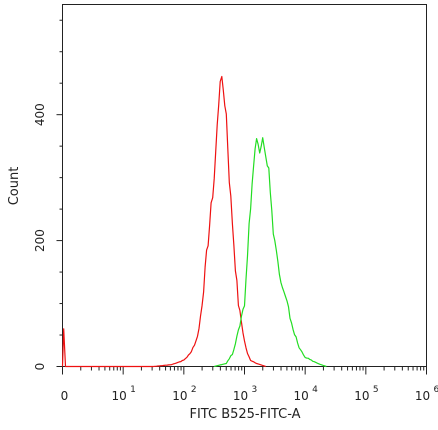  I want to click on x-tick-exponent: 4, so click(315, 390).